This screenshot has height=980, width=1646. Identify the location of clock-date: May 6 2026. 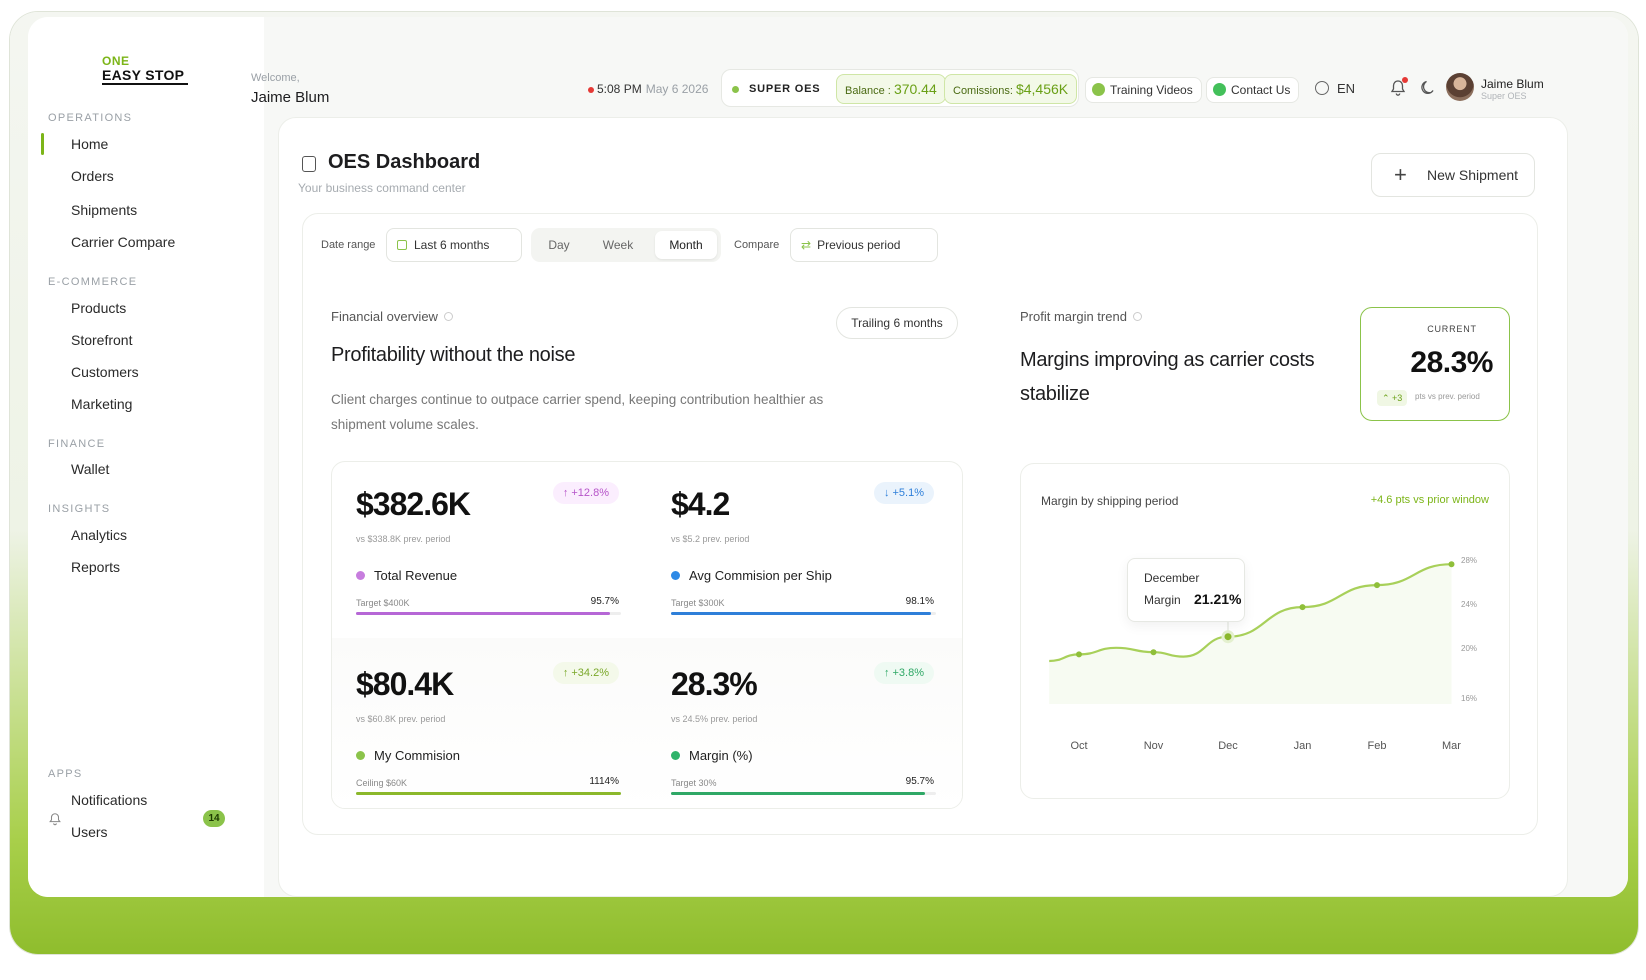
(677, 89).